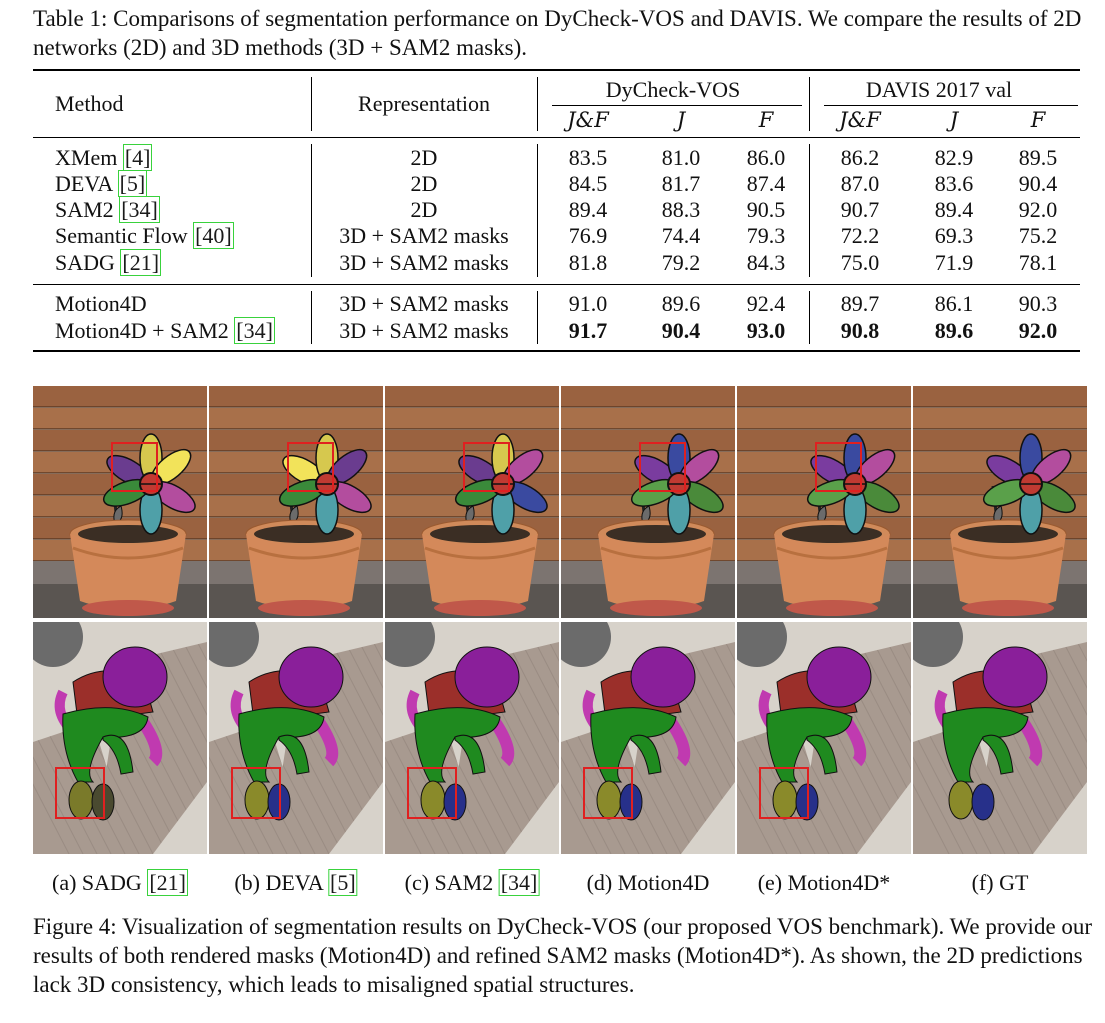 Image resolution: width=1105 pixels, height=1023 pixels. What do you see at coordinates (939, 89) in the screenshot?
I see `header-group-davis: DAVIS 2017 val` at bounding box center [939, 89].